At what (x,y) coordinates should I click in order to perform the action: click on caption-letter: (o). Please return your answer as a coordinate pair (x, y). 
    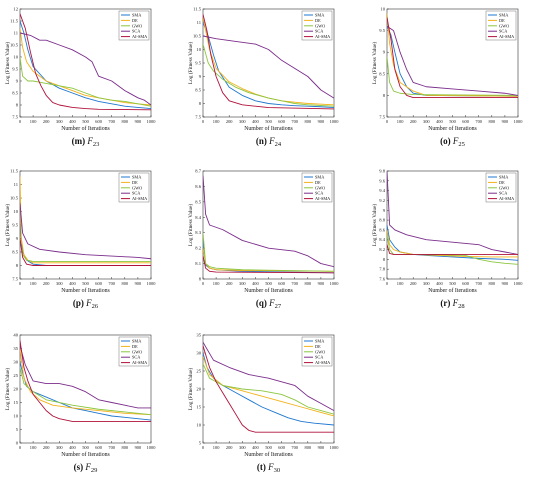
    Looking at the image, I should click on (446, 141).